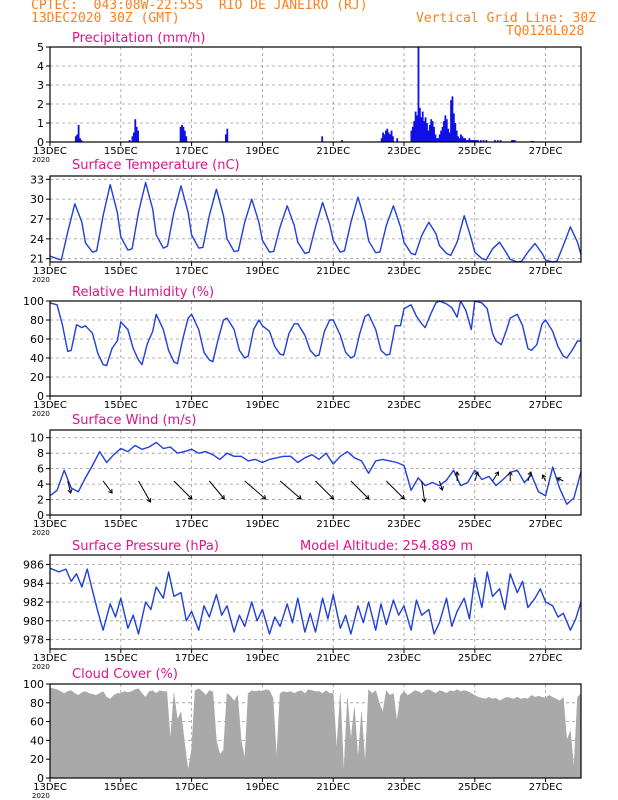 This screenshot has height=800, width=618. I want to click on pres-subtitle: Model Altitude: 254.889 m, so click(386, 546).